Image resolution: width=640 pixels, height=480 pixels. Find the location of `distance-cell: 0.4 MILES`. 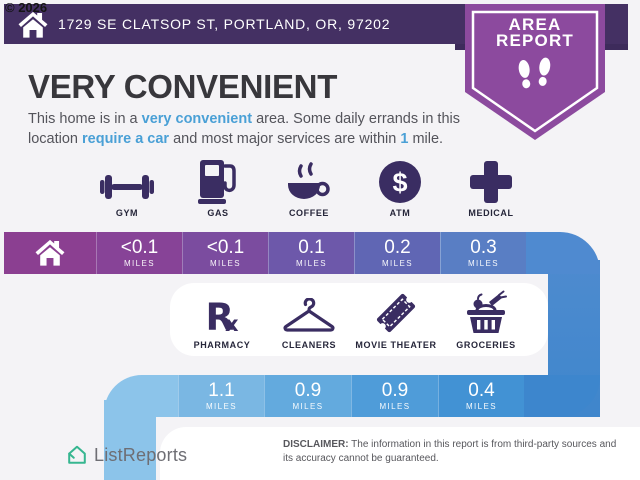

distance-cell: 0.4 MILES is located at coordinates (481, 396).